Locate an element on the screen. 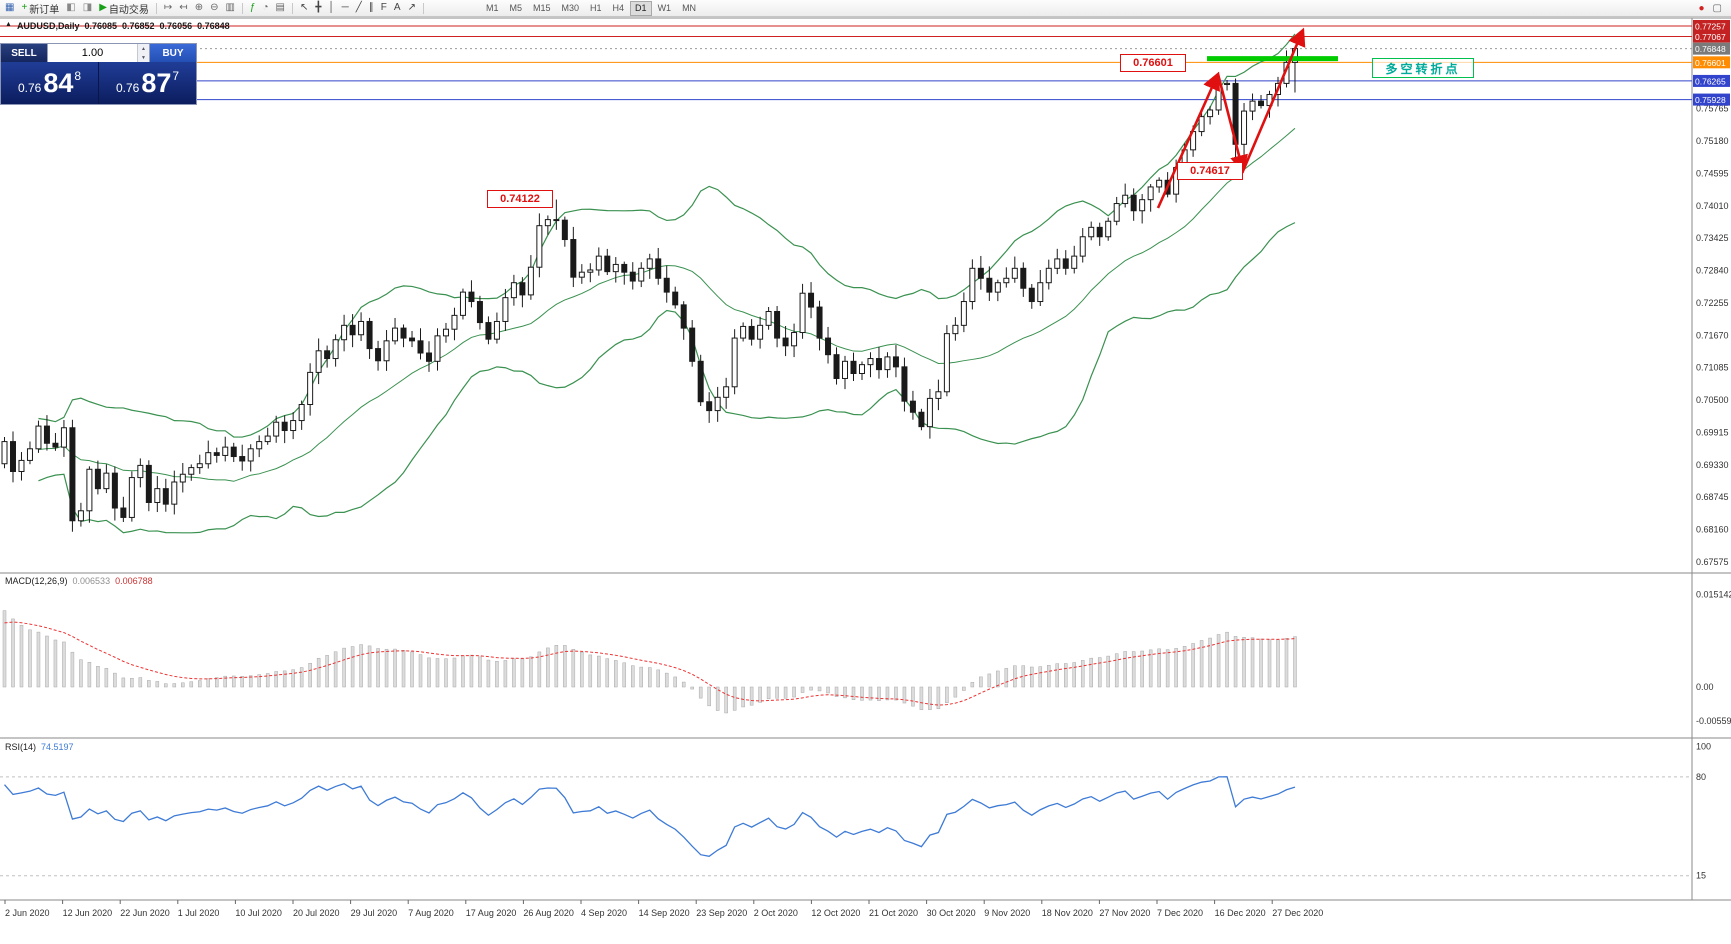  svg-text: 0.71085 is located at coordinates (1712, 368).